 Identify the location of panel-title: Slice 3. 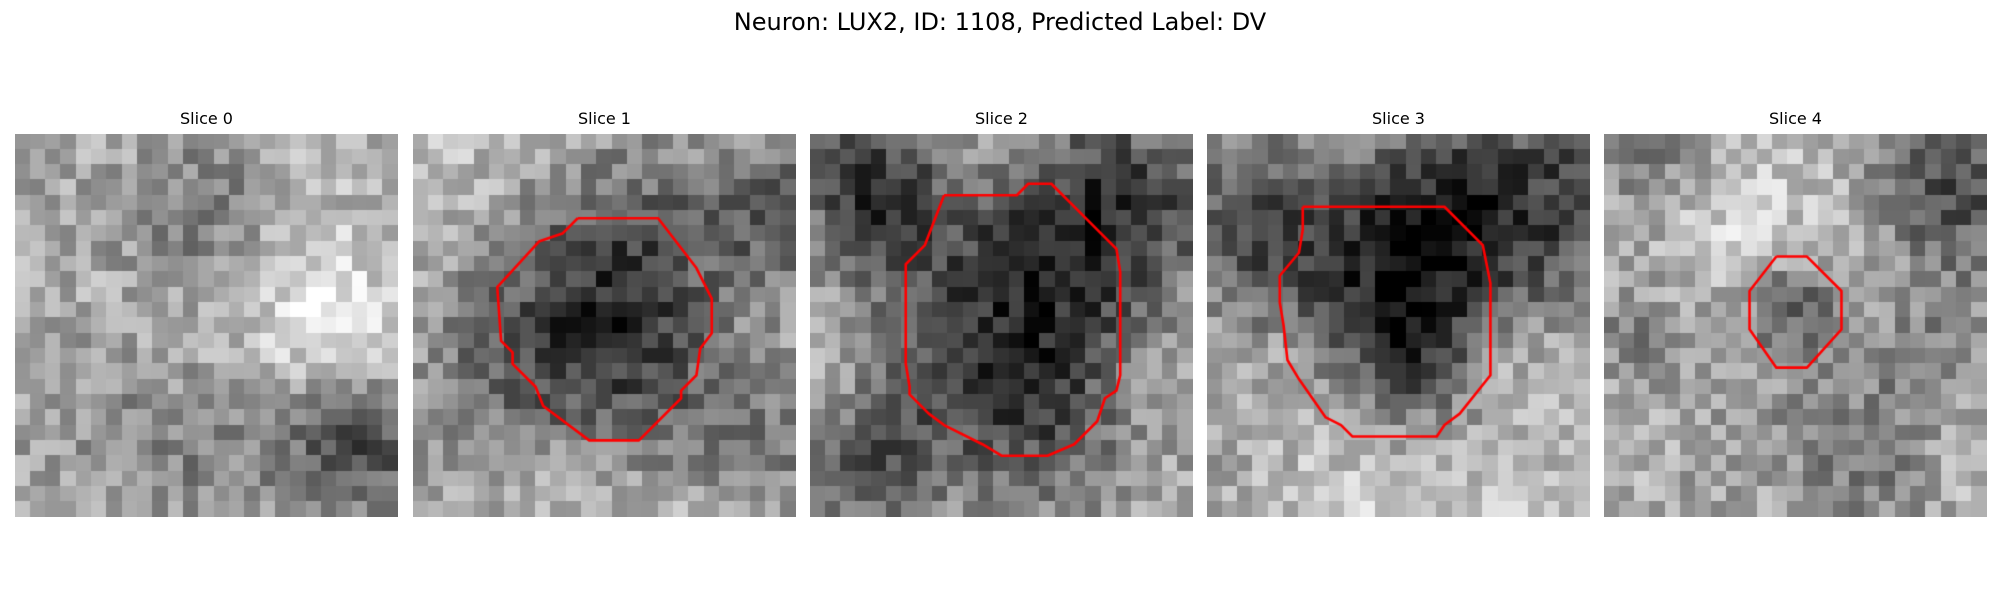
(1398, 118).